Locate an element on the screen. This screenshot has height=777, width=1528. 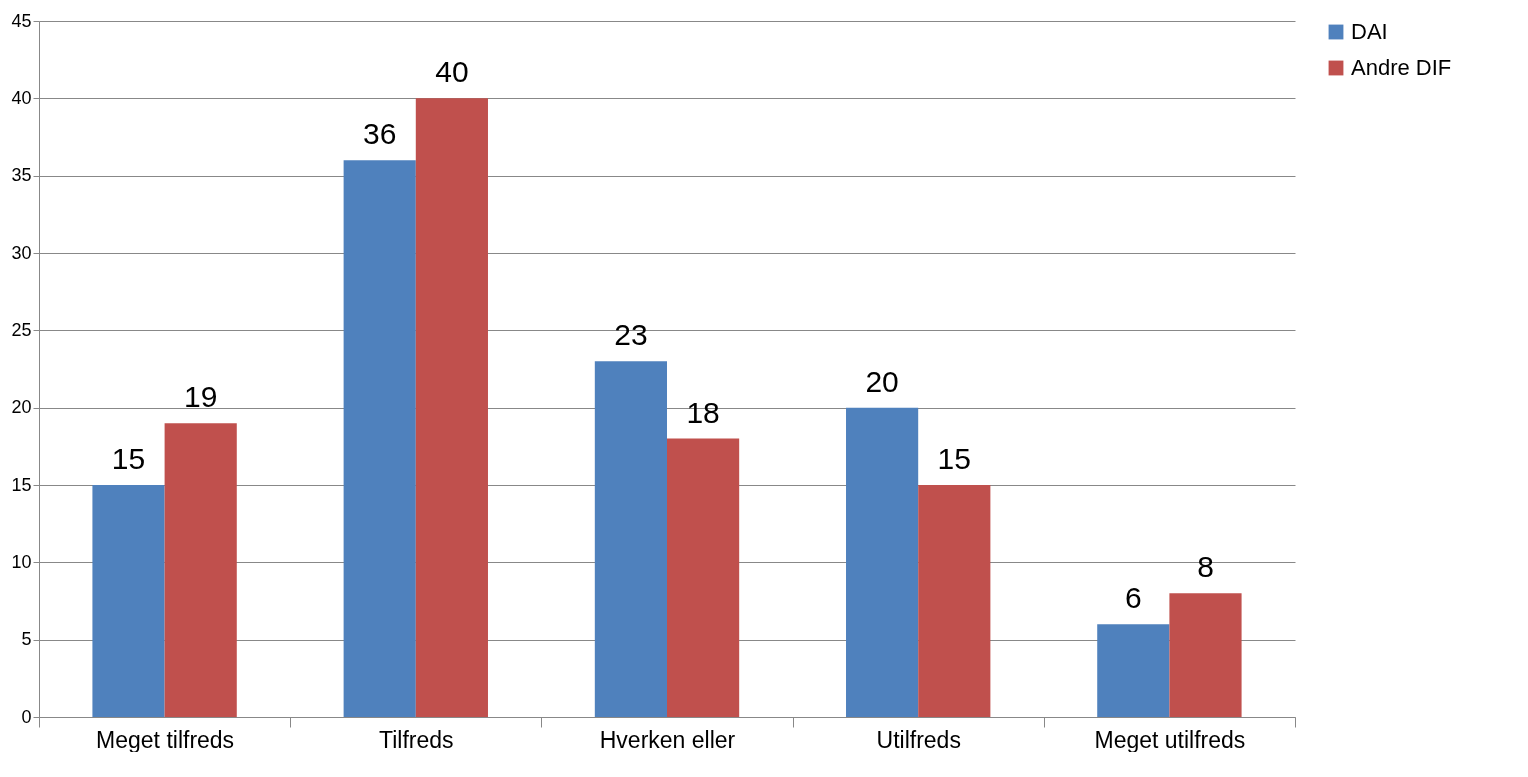
data-label: 36 is located at coordinates (380, 134).